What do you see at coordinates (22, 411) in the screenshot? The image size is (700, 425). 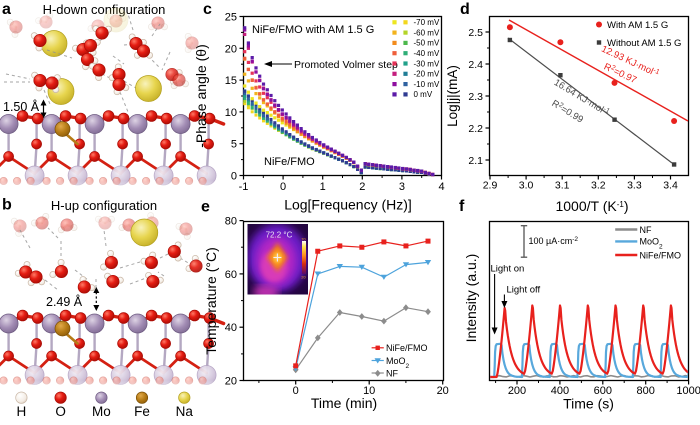 I see `svg-text: H` at bounding box center [22, 411].